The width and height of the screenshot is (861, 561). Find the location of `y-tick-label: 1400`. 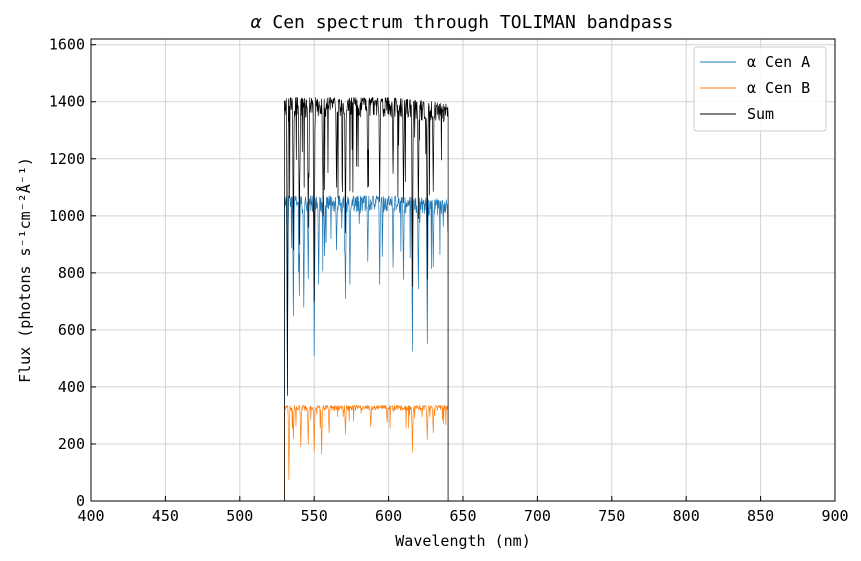

y-tick-label: 1400 is located at coordinates (67, 102).